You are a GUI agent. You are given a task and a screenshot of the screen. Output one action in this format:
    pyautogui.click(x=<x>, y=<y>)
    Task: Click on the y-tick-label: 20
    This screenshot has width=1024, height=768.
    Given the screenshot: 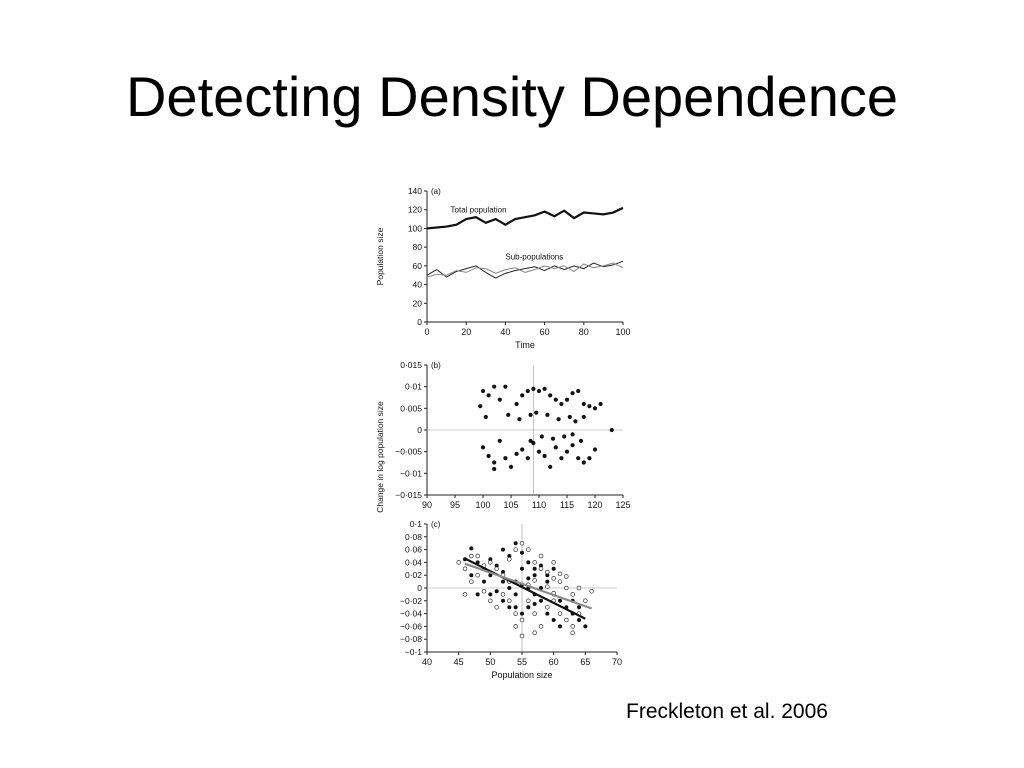 What is the action you would take?
    pyautogui.click(x=418, y=303)
    